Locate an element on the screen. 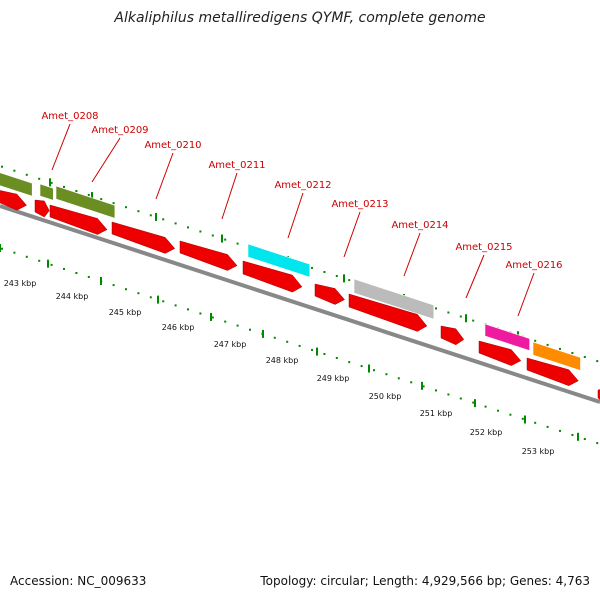 The height and width of the screenshot is (600, 600). gene-label: Amet_0208 is located at coordinates (69, 116).